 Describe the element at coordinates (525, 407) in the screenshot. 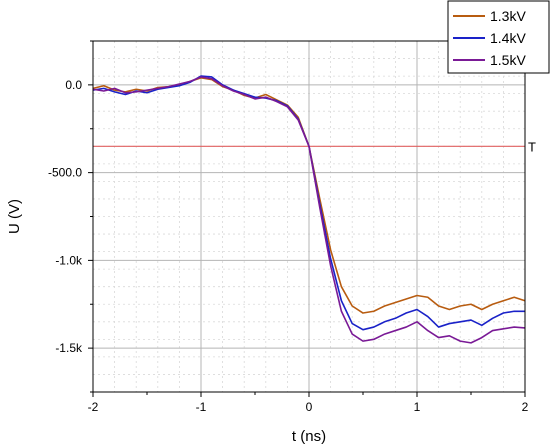

I see `x-tick-label: 2` at that location.